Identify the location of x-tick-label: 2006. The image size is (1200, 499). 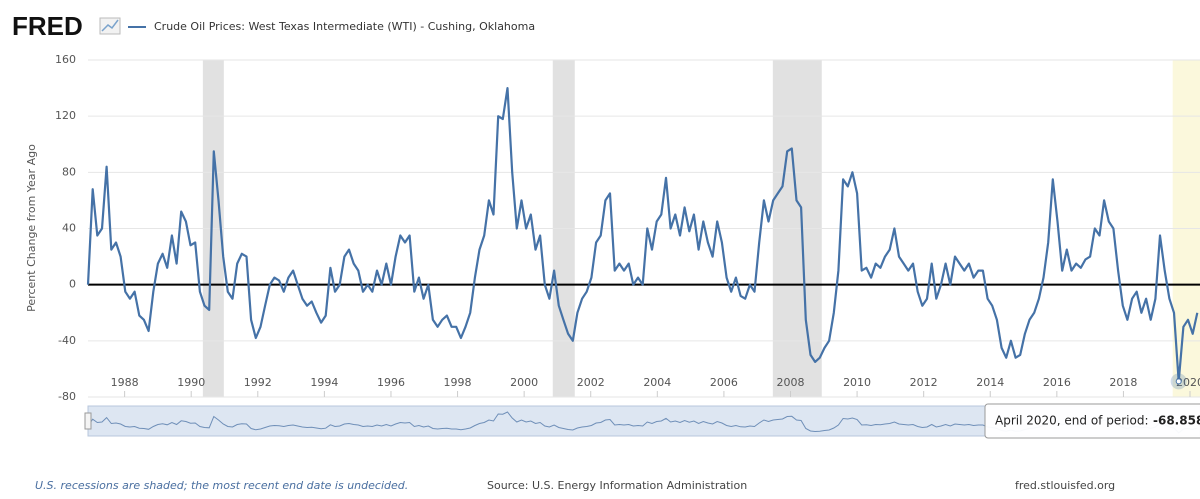
(724, 382).